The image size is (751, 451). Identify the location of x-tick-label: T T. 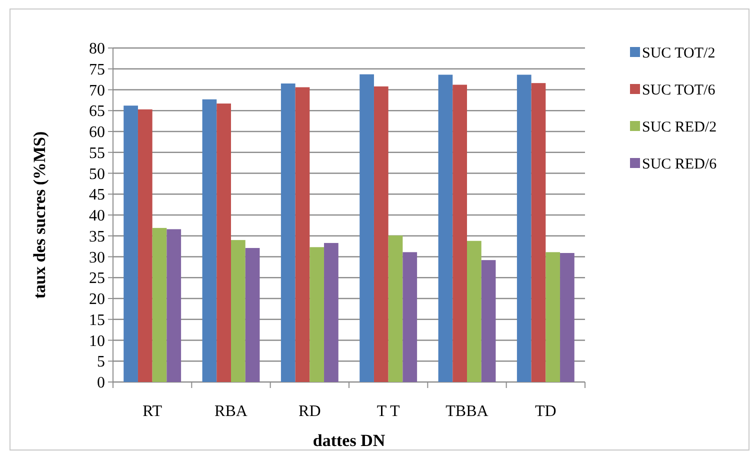
(388, 411).